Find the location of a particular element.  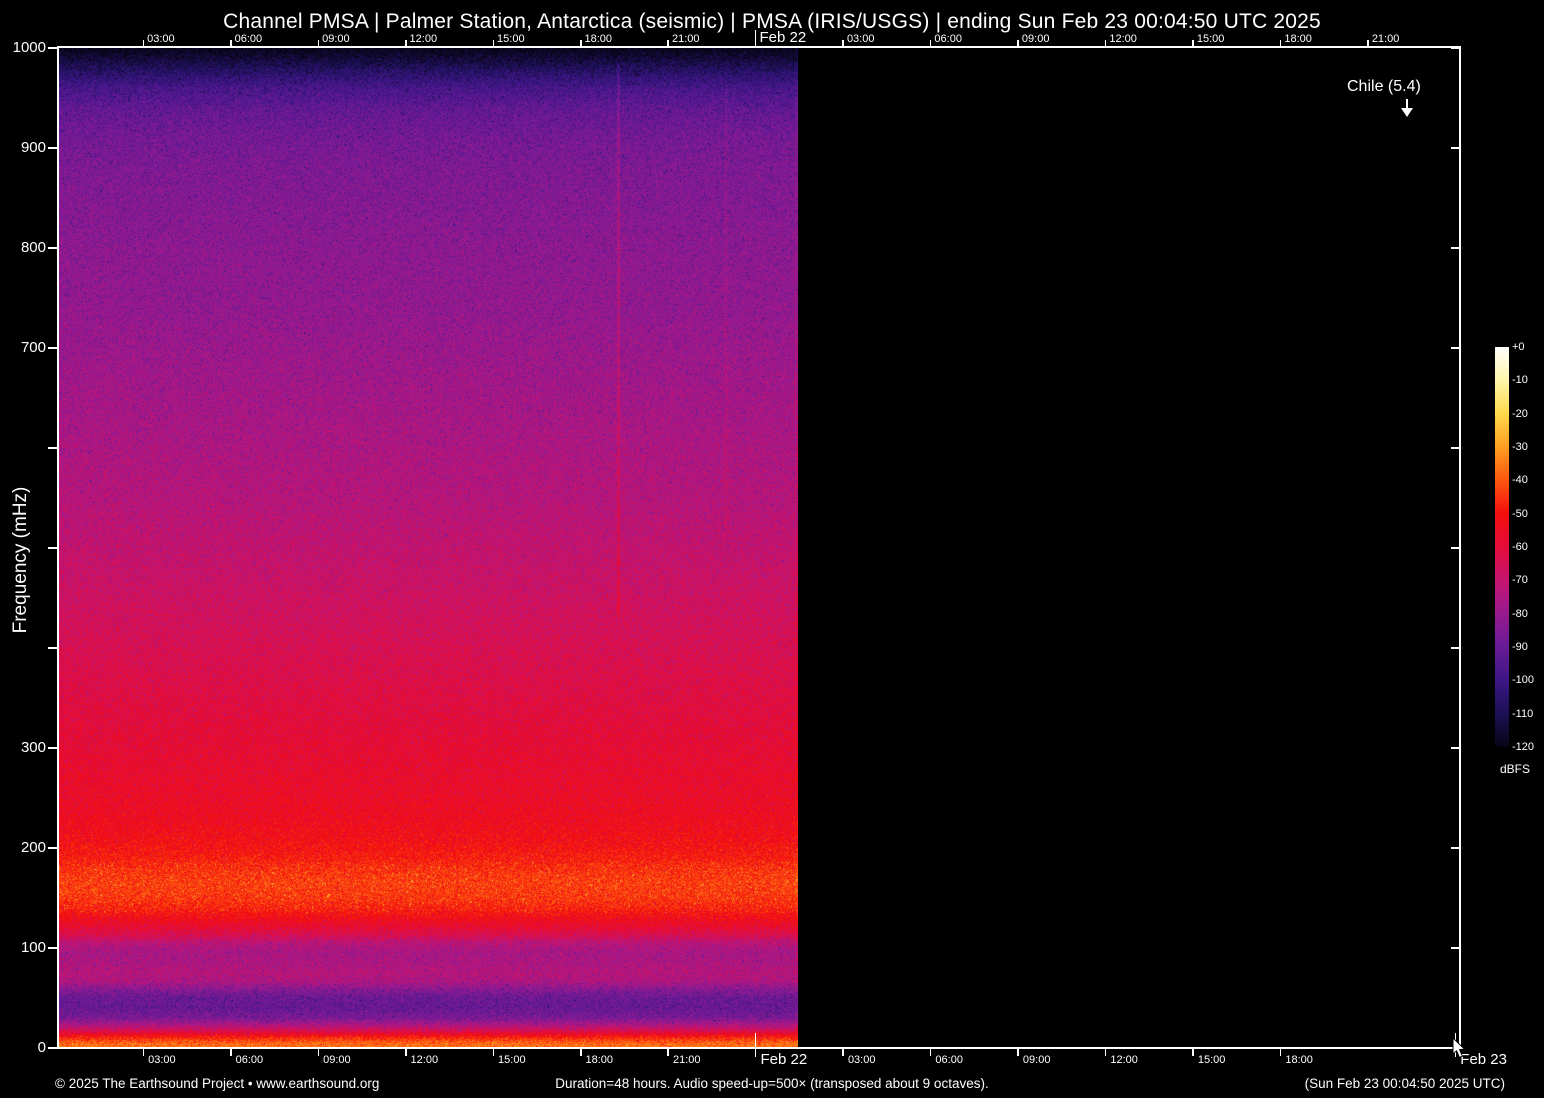

colorbar-tick-label: -110 is located at coordinates (1523, 713).